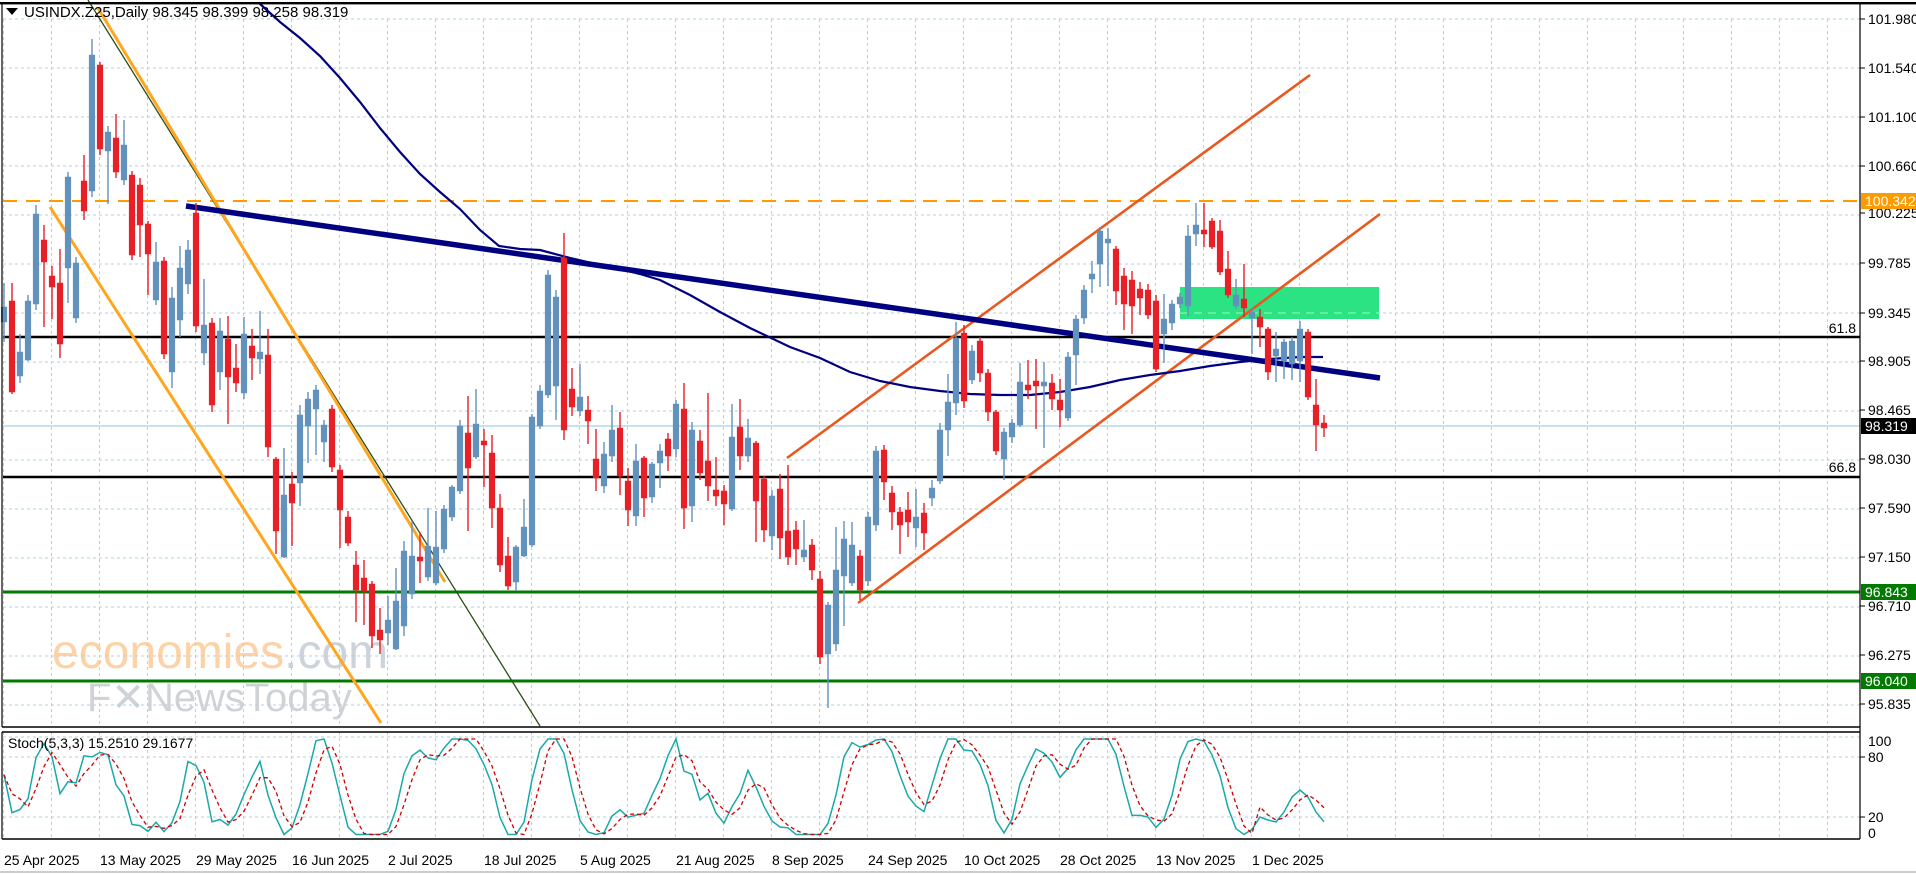 The image size is (1916, 874). I want to click on svg-text: 25 Apr 2025, so click(42, 860).